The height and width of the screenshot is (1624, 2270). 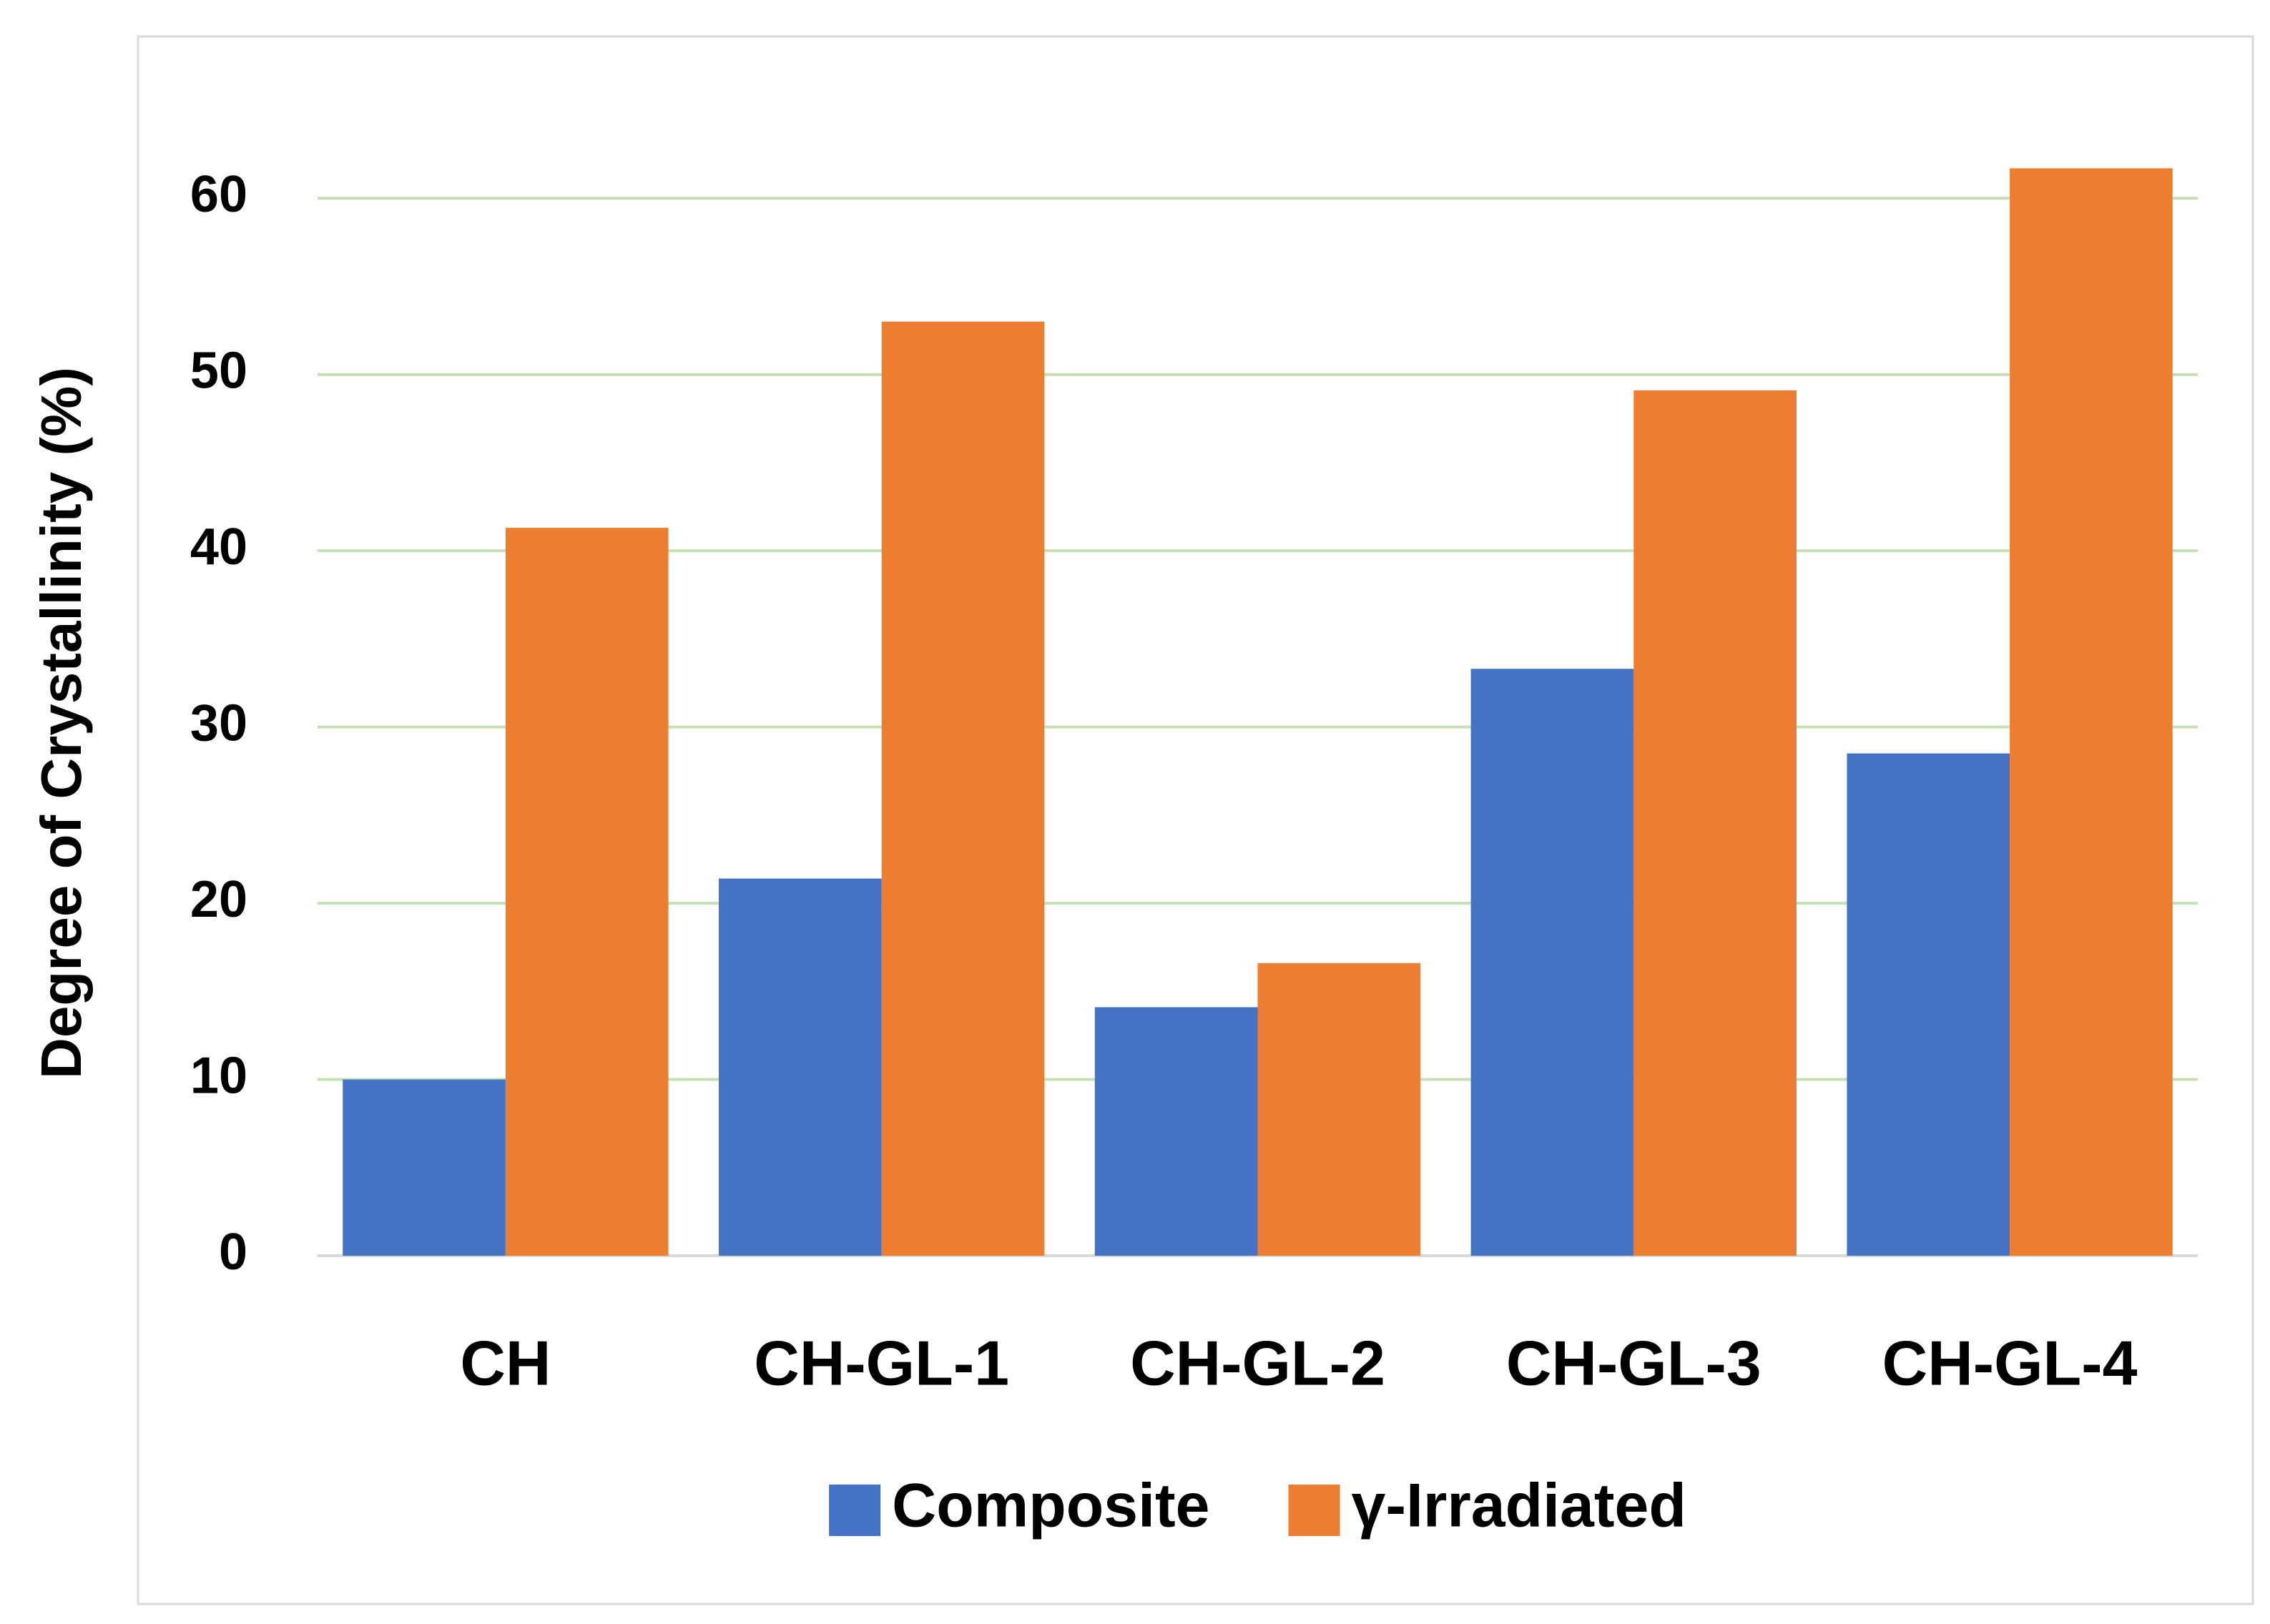 What do you see at coordinates (882, 1362) in the screenshot?
I see `x-tick-label: CH-GL-1` at bounding box center [882, 1362].